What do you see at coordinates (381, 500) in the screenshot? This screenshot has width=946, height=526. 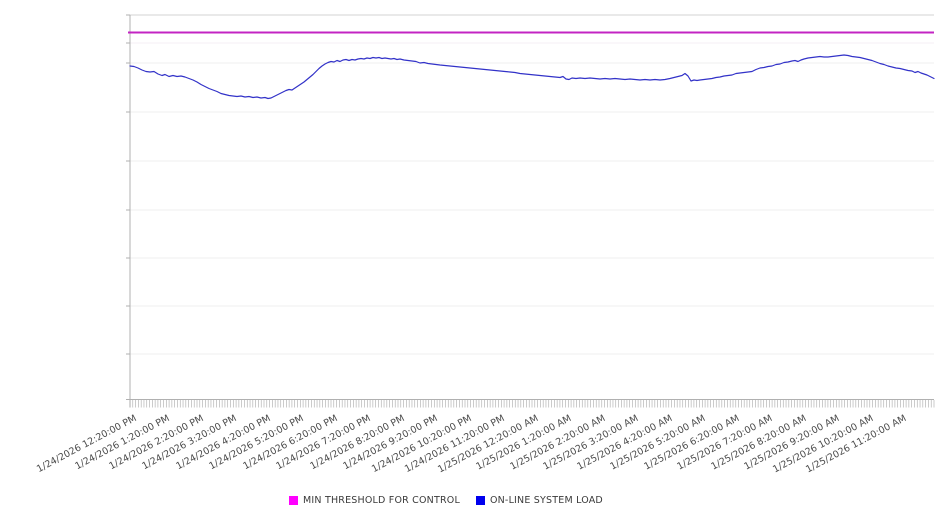 I see `legend-label-min-threshold: MIN THRESHOLD FOR CONTROL` at bounding box center [381, 500].